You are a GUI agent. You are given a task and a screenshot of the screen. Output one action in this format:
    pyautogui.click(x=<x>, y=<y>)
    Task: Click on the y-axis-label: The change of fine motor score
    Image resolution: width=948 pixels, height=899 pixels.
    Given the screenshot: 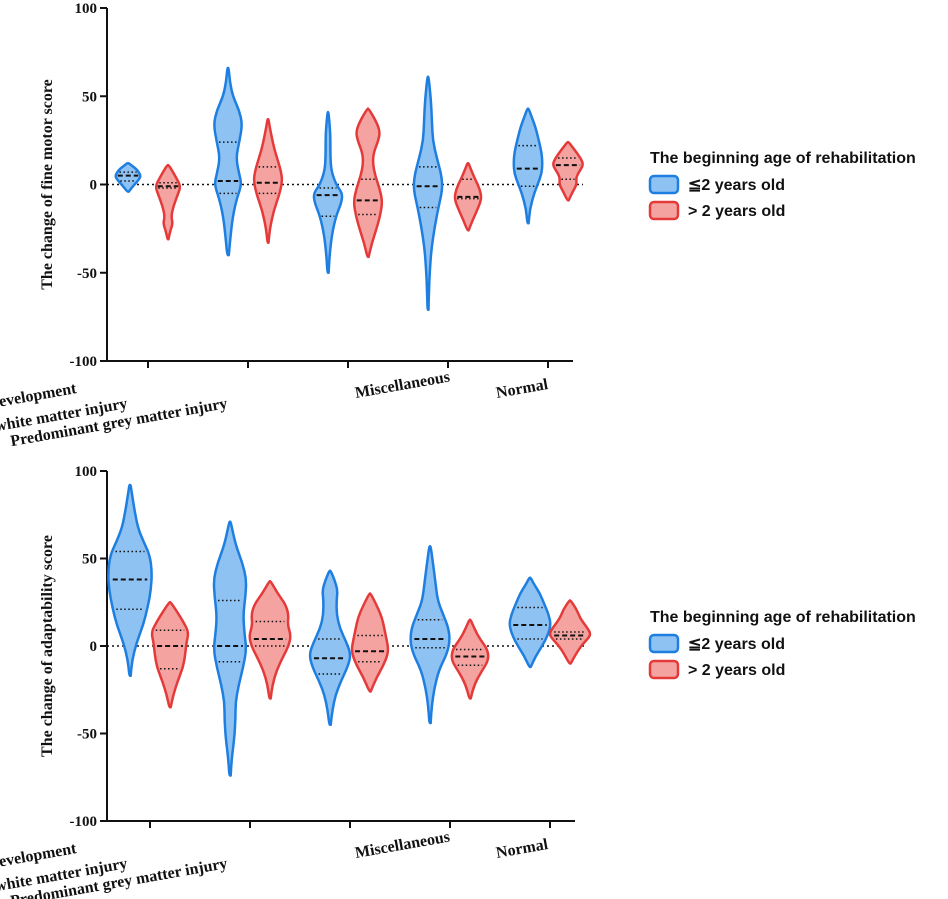 What is the action you would take?
    pyautogui.click(x=47, y=184)
    